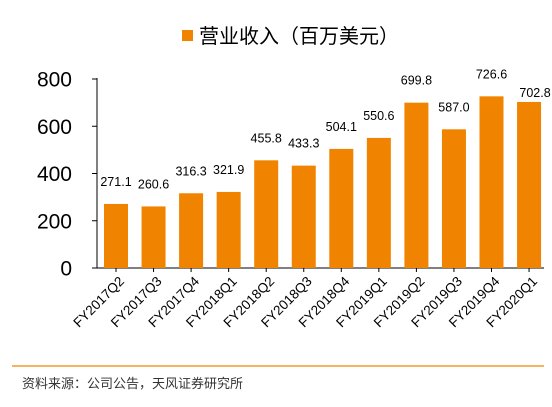 The width and height of the screenshot is (552, 407). What do you see at coordinates (453, 107) in the screenshot?
I see `data-label: 587.0` at bounding box center [453, 107].